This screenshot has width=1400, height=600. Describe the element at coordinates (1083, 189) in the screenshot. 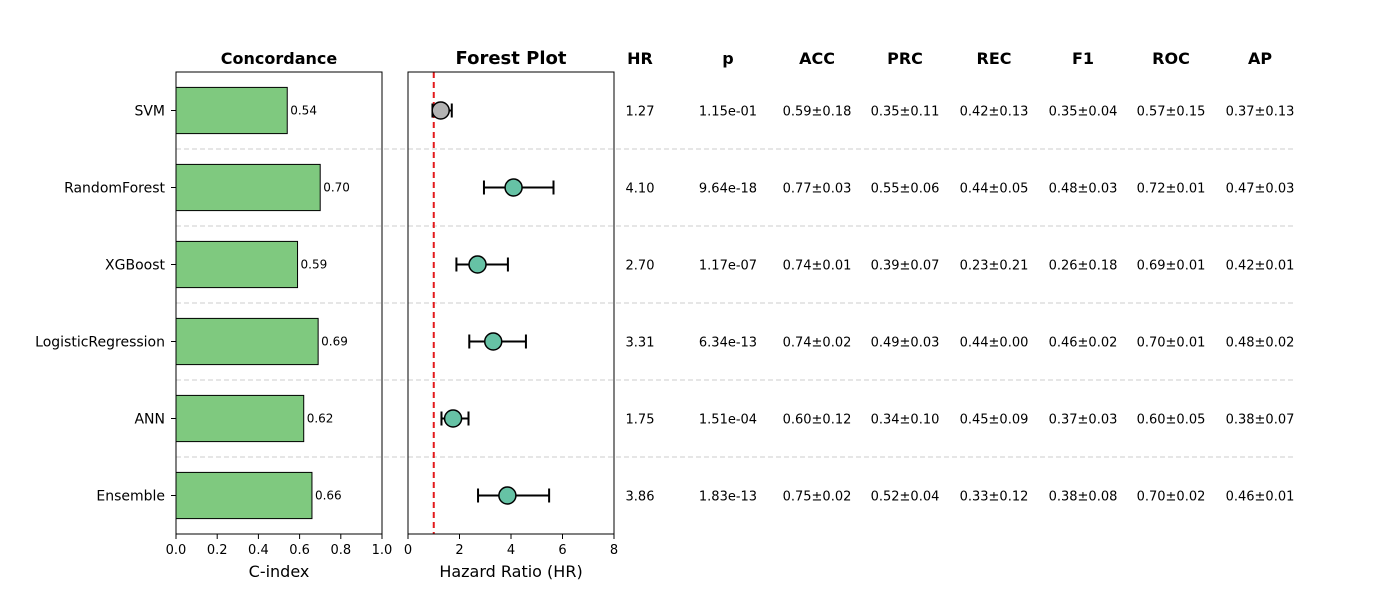

I see `table-cell: 0.48±0.03` at that location.